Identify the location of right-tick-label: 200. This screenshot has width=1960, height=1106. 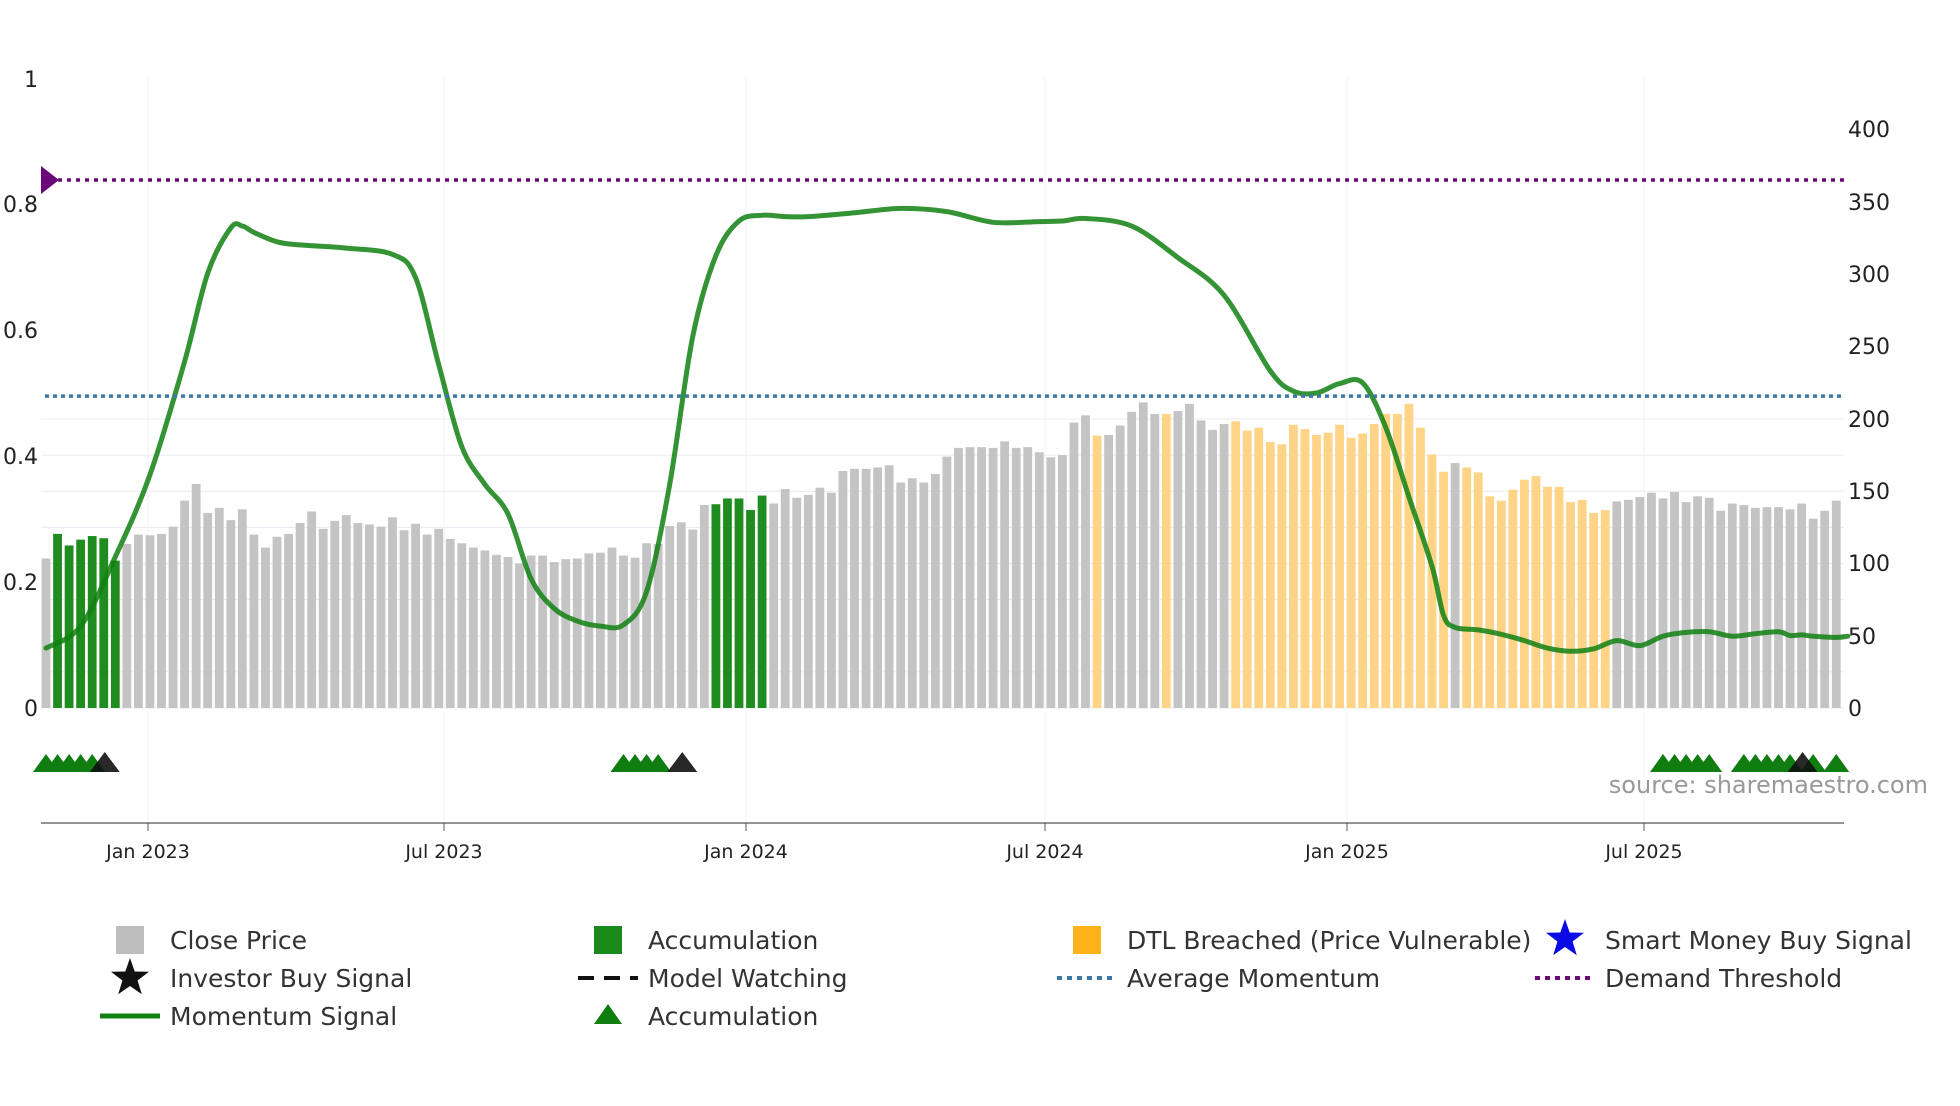
(1869, 420).